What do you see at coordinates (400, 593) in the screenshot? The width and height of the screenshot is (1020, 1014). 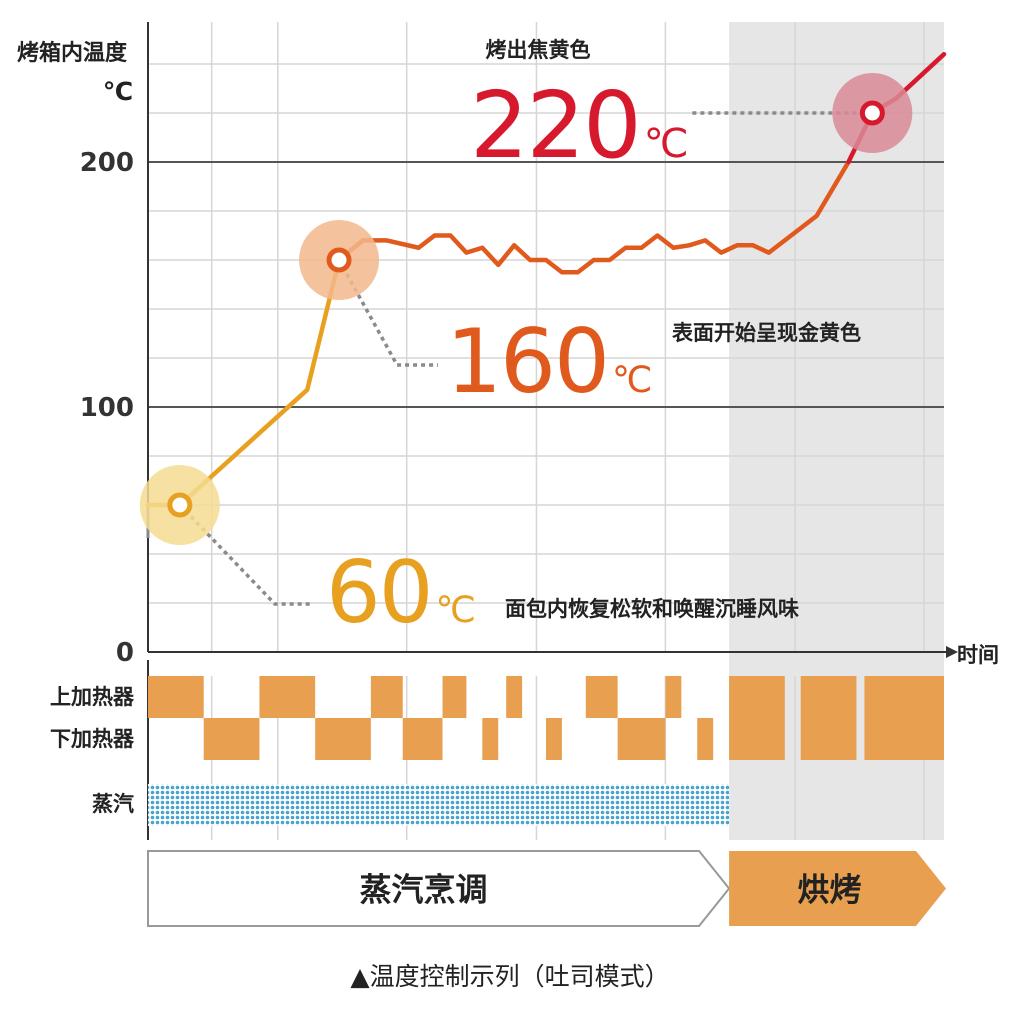 I see `temperature-label: 60 ℃` at bounding box center [400, 593].